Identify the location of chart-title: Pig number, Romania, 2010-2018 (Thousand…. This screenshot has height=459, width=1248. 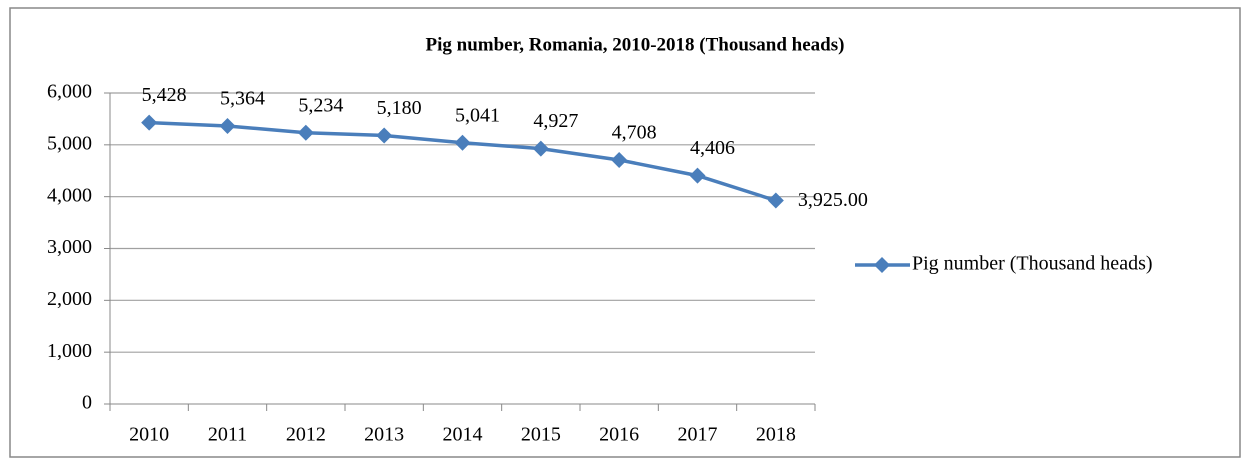
(635, 44).